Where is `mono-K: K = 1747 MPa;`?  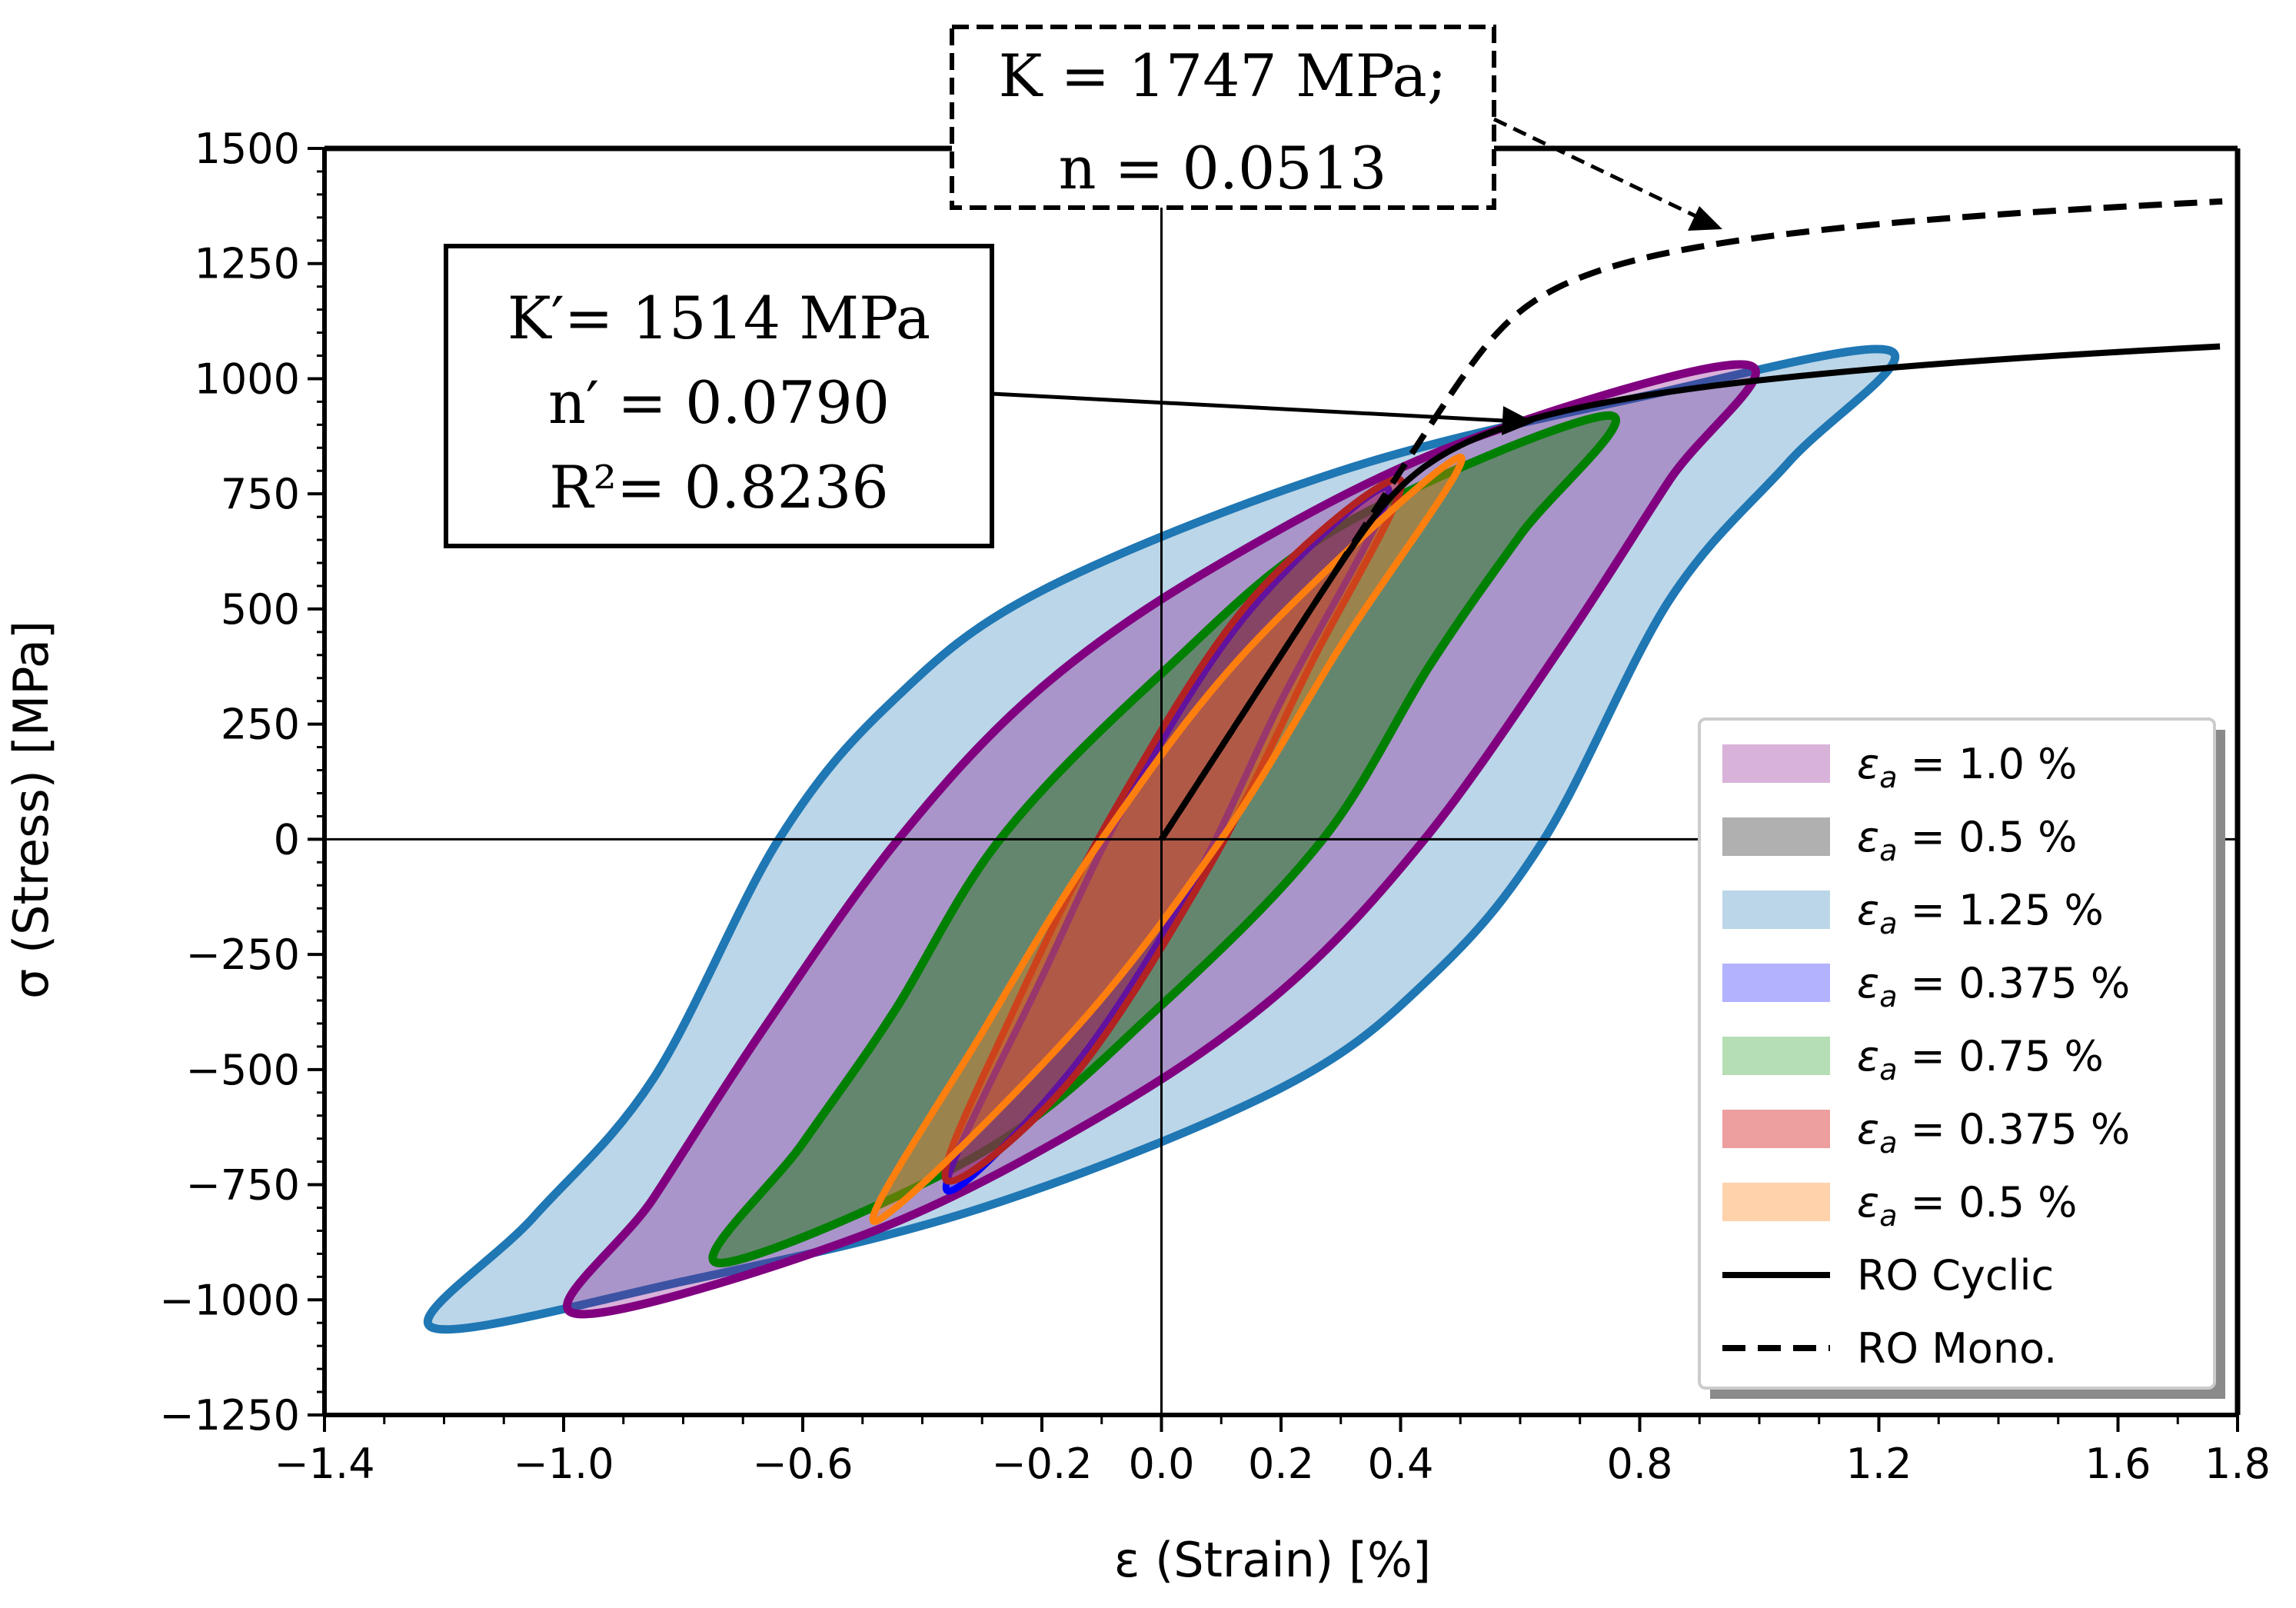
mono-K: K = 1747 MPa; is located at coordinates (1223, 76).